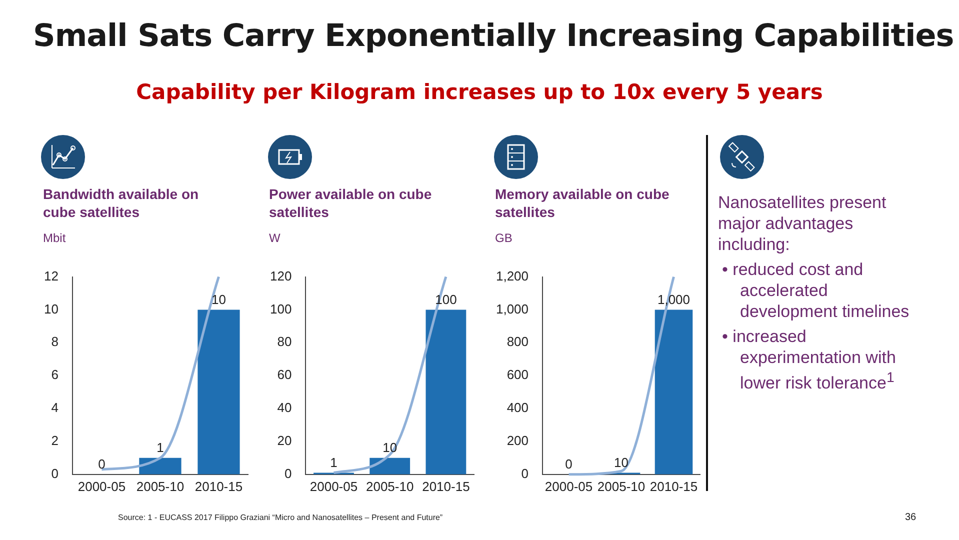  I want to click on y-axis-title: W, so click(274, 238).